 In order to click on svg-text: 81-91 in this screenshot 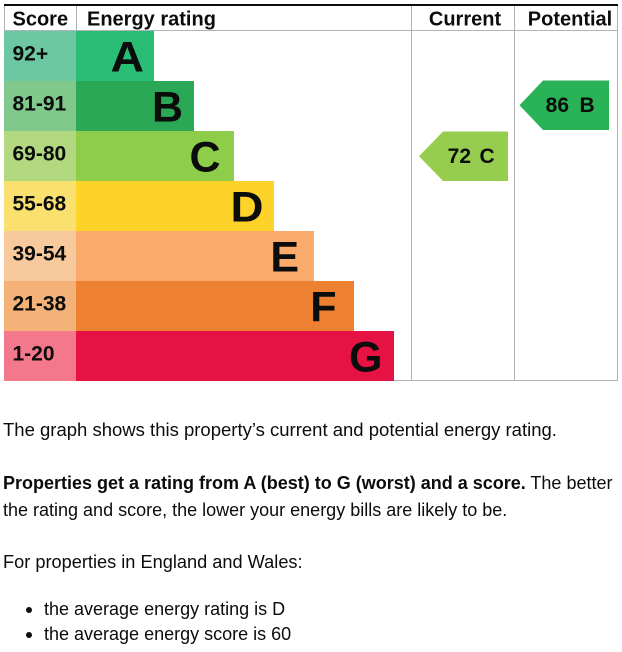, I will do `click(40, 104)`.